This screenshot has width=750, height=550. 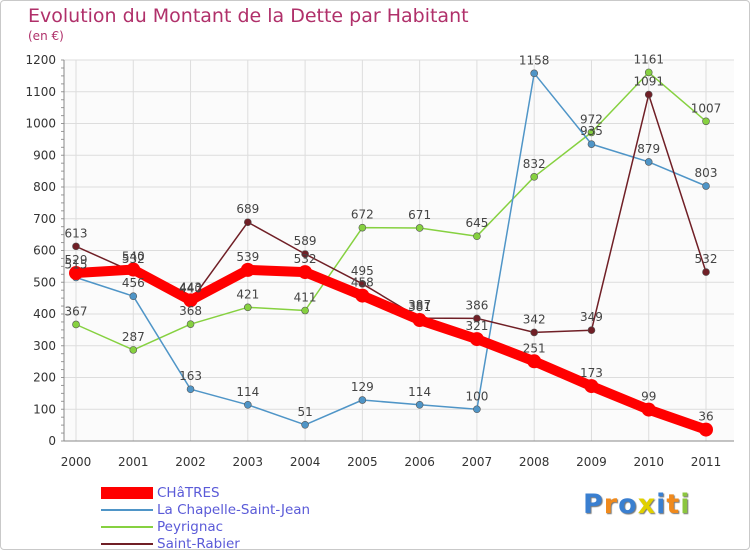 What do you see at coordinates (127, 493) in the screenshot?
I see `legend-swatch-chatres` at bounding box center [127, 493].